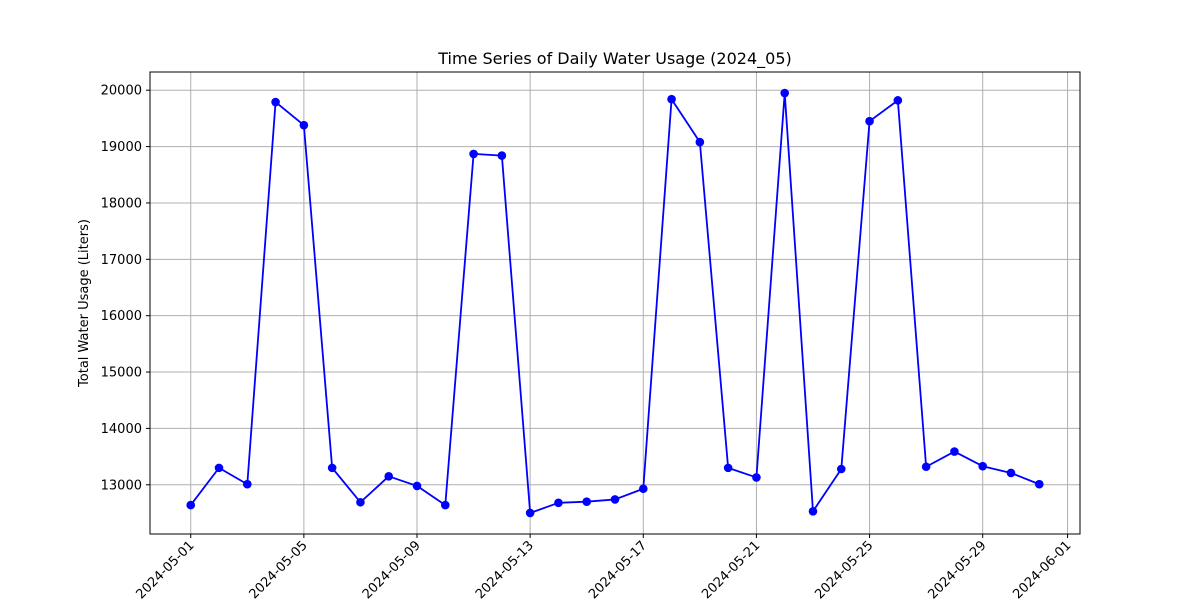 This screenshot has width=1200, height=600. Describe the element at coordinates (84, 303) in the screenshot. I see `y-axis-label: Total Water Usage (Liters)` at that location.